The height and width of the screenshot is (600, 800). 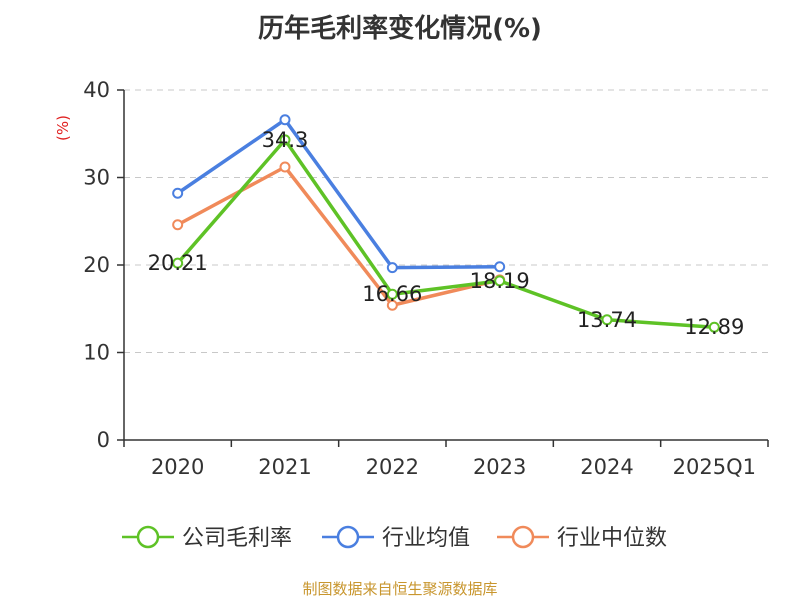 I want to click on legend: 公司毛利率 行业均值 行业中位数, so click(x=394, y=538).